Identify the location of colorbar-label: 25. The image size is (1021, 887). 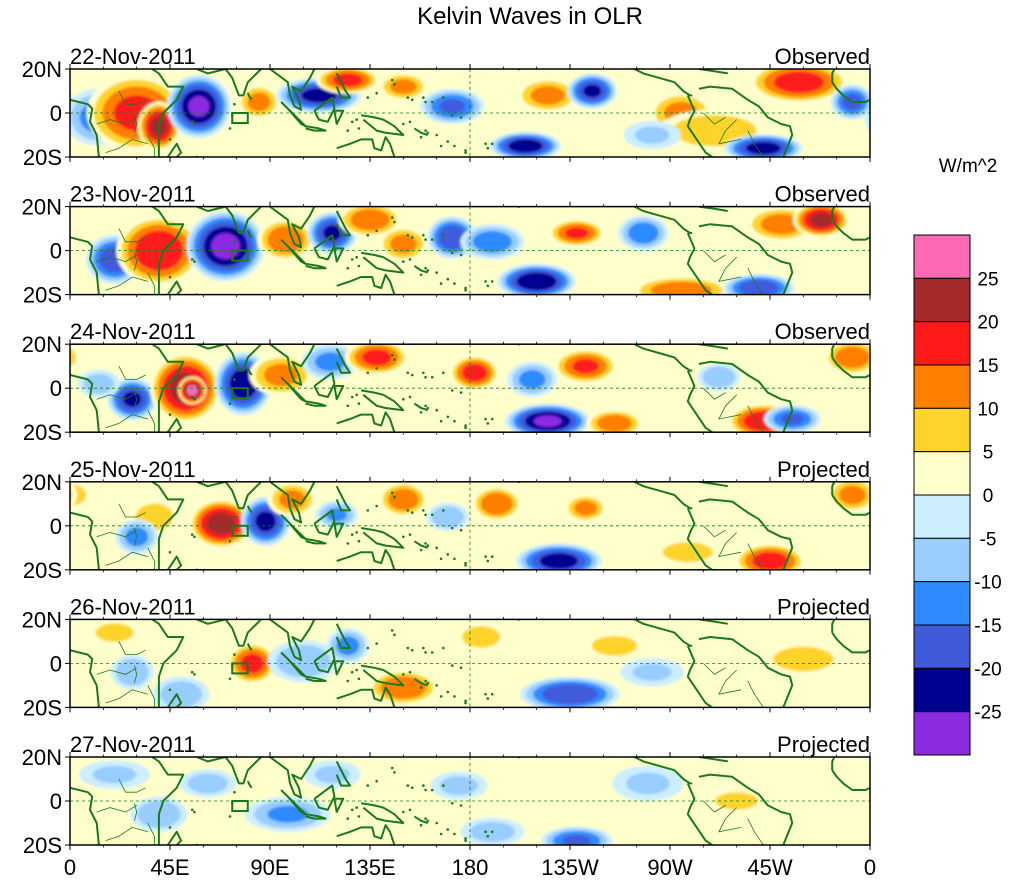
(987, 279).